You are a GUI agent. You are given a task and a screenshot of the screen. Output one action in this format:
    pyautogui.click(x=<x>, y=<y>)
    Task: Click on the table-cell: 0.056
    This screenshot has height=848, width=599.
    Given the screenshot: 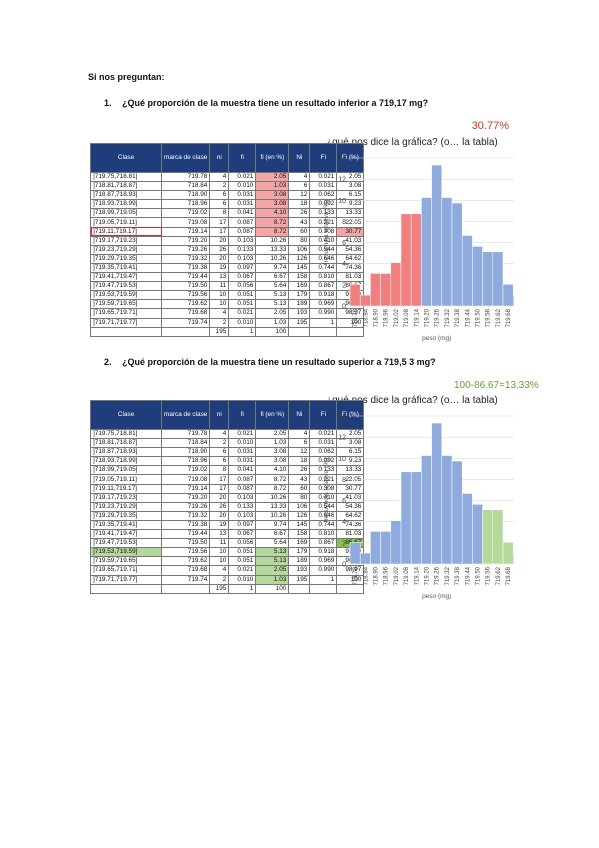 What is the action you would take?
    pyautogui.click(x=242, y=286)
    